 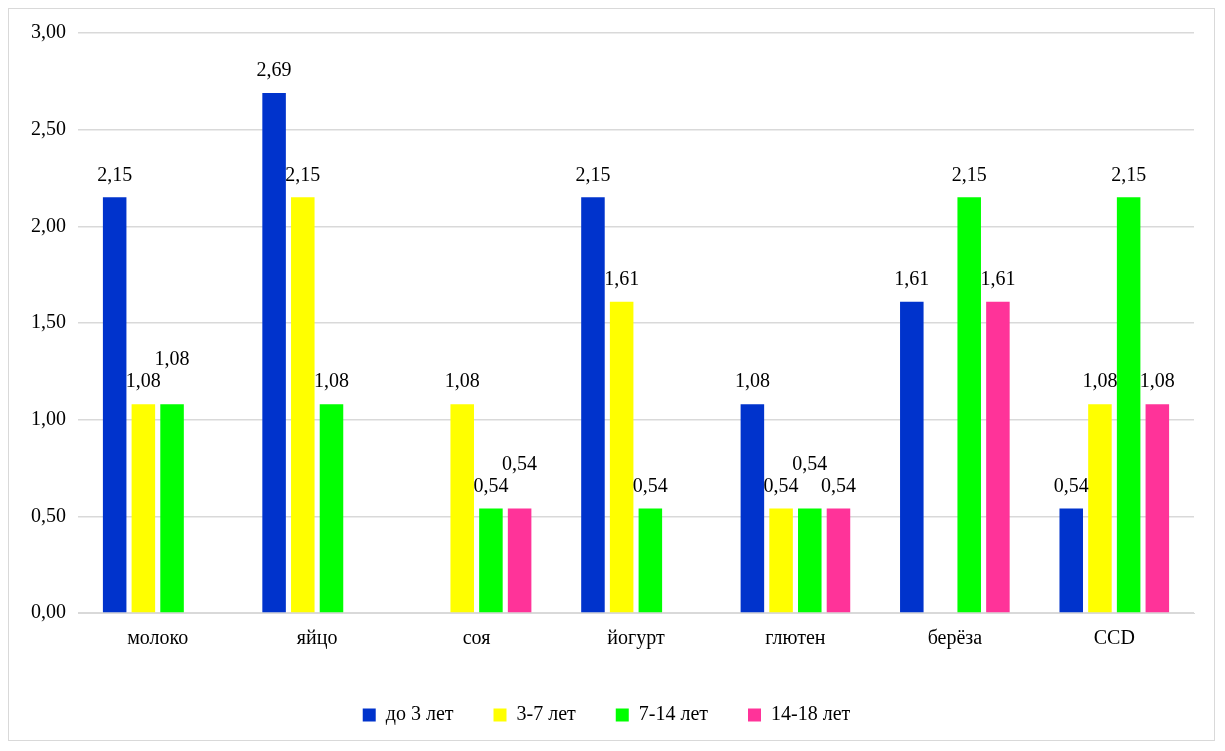 I want to click on y-tick-label: 0,50, so click(x=48, y=514).